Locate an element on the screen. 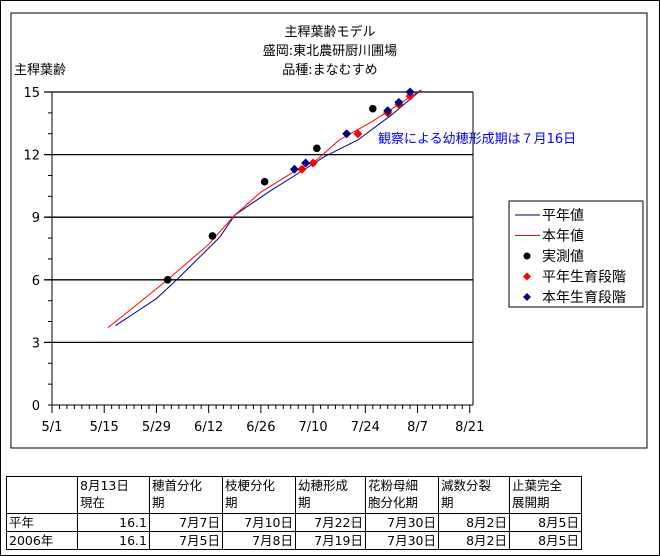  header-line: 穂首分化 is located at coordinates (177, 485).